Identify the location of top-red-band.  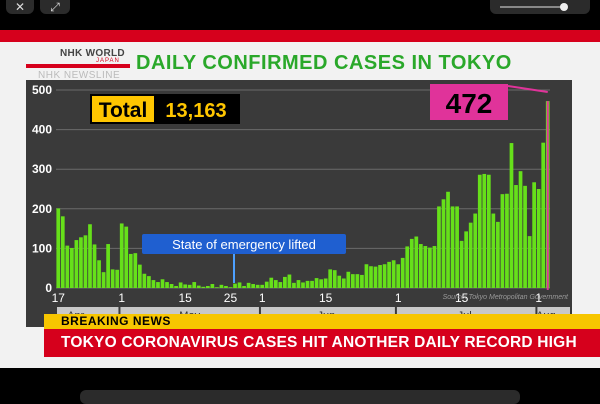
(300, 36).